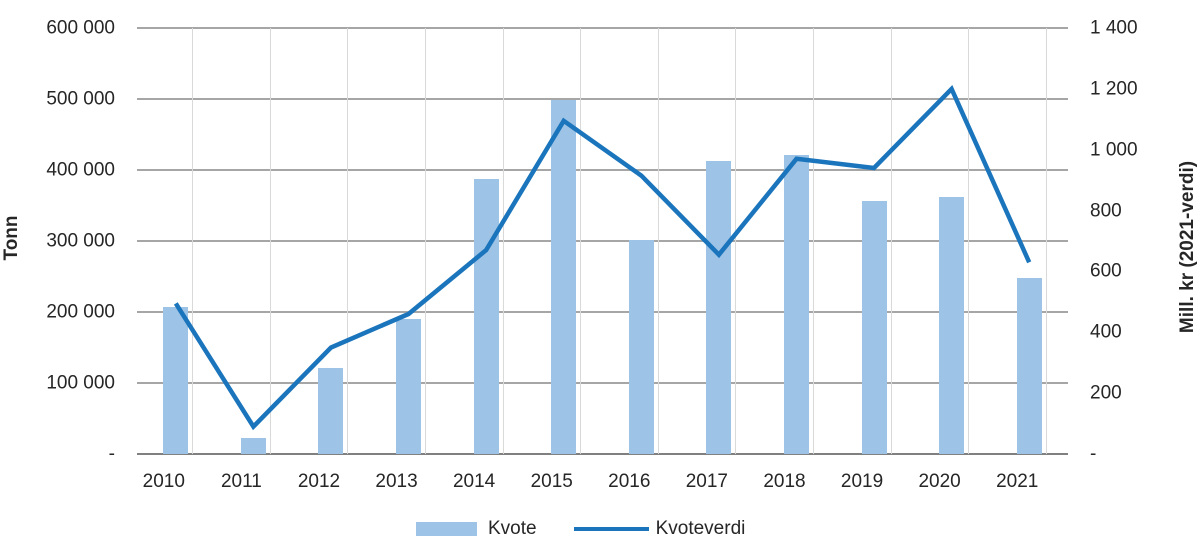 The image size is (1200, 558). What do you see at coordinates (1187, 247) in the screenshot?
I see `right-axis-title: Mill. kr (2021-verdi)` at bounding box center [1187, 247].